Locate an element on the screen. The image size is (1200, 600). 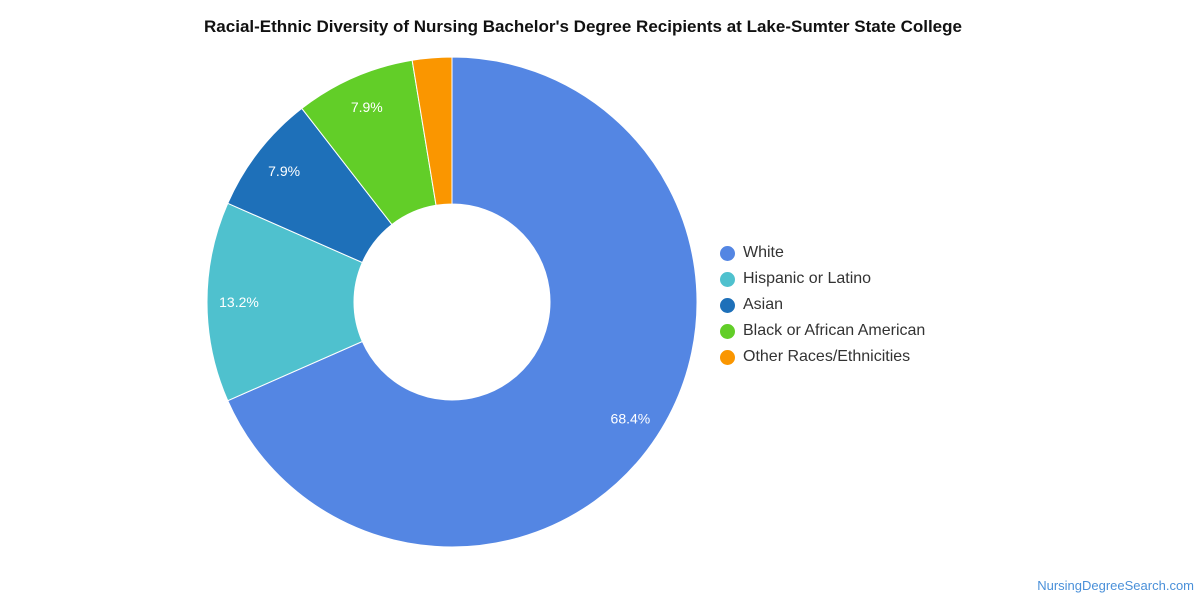
slice-hispanic-or-latino is located at coordinates (284, 302).